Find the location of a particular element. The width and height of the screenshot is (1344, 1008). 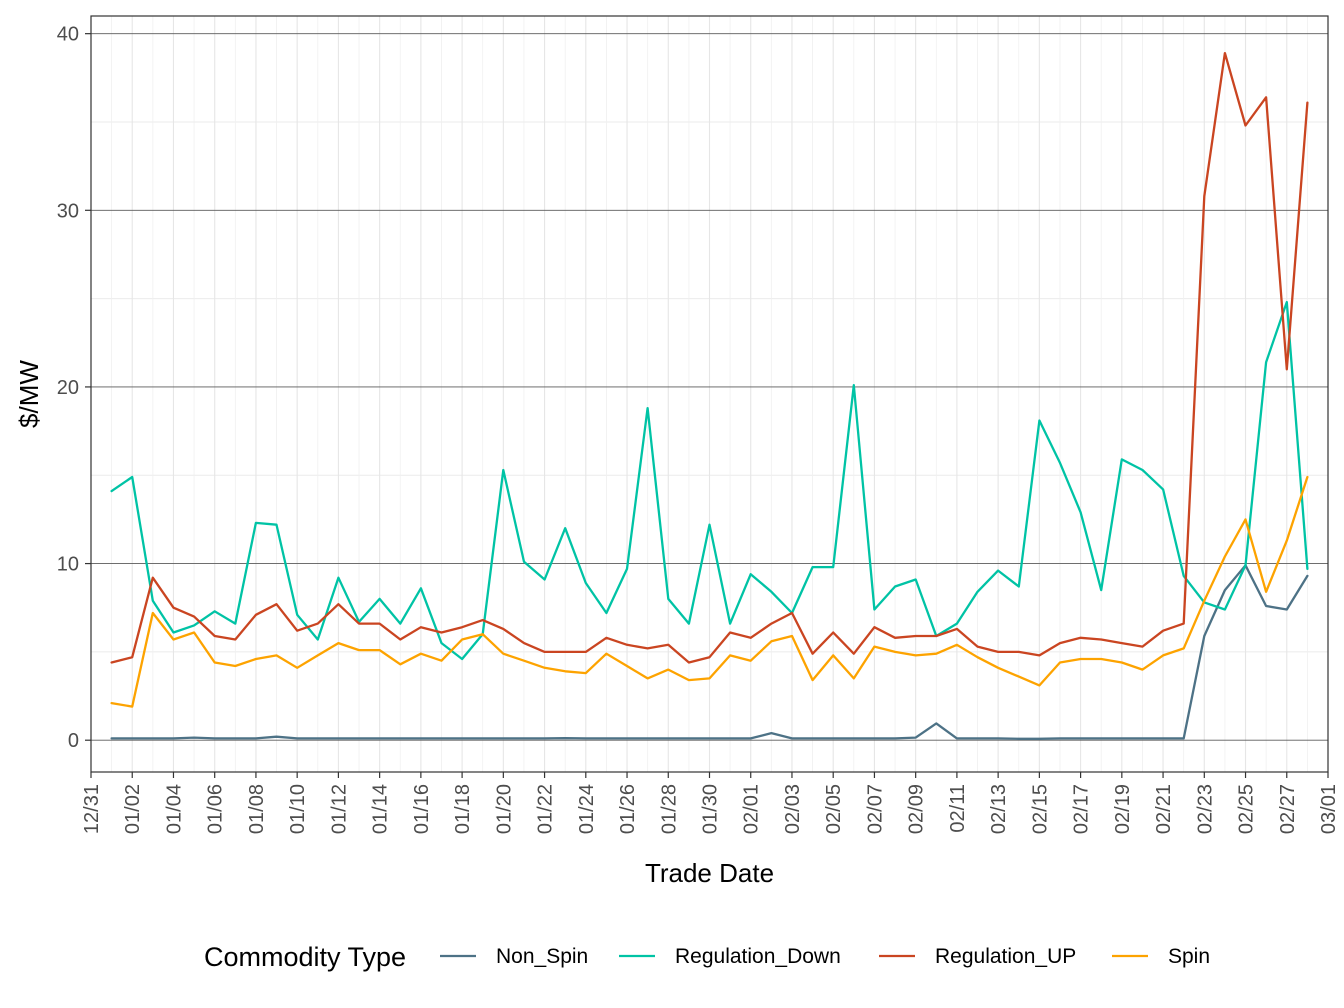

y-tick-label: 0 is located at coordinates (73, 741).